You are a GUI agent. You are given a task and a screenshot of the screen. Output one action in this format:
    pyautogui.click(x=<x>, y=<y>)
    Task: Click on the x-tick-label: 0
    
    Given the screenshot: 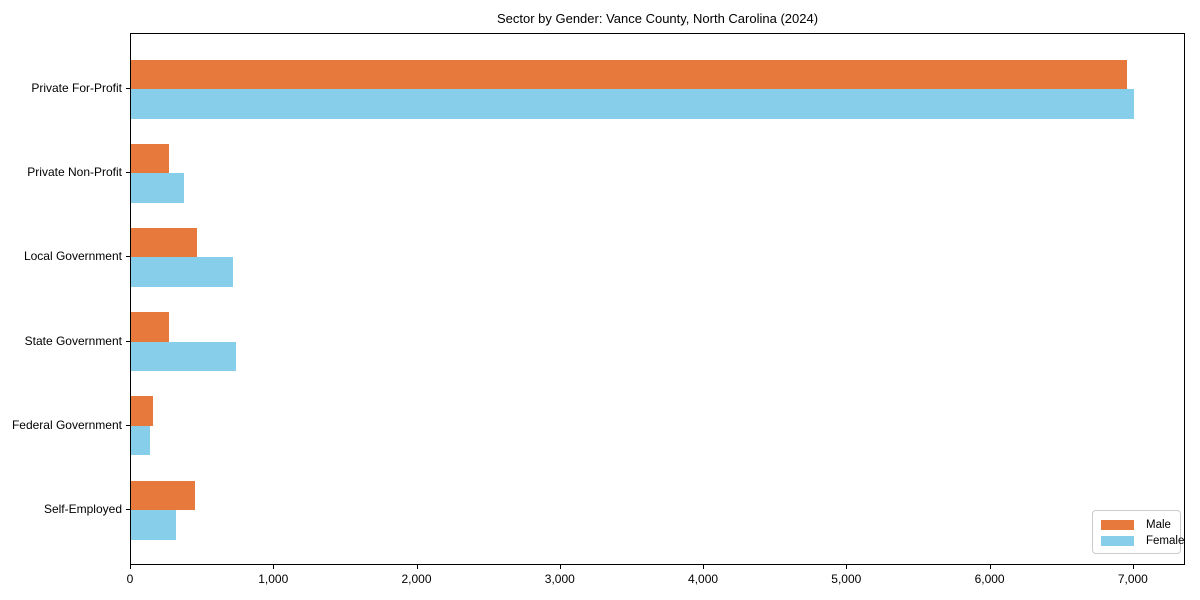 What is the action you would take?
    pyautogui.click(x=130, y=579)
    